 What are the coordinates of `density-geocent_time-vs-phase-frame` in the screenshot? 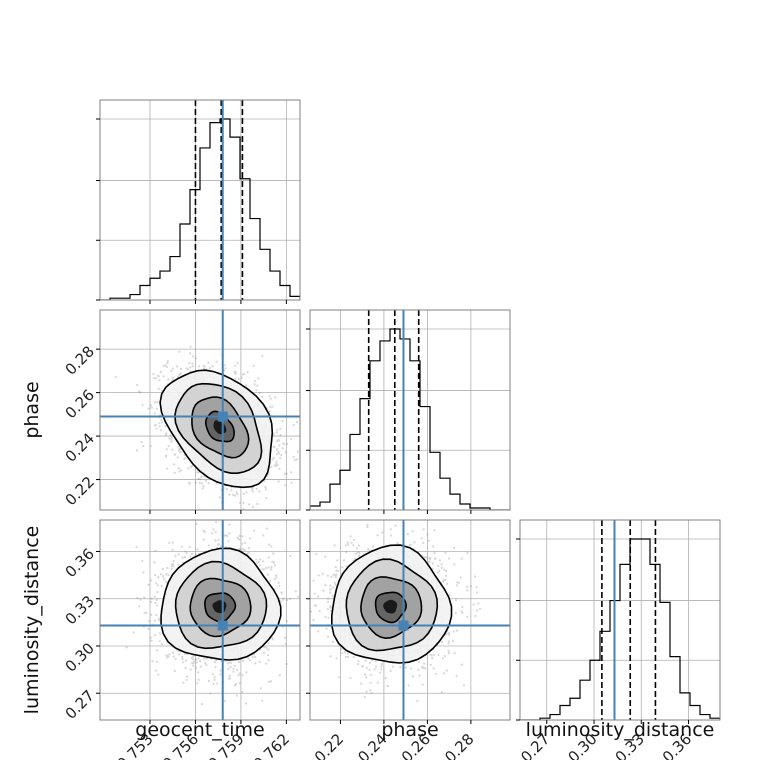 It's located at (200, 410).